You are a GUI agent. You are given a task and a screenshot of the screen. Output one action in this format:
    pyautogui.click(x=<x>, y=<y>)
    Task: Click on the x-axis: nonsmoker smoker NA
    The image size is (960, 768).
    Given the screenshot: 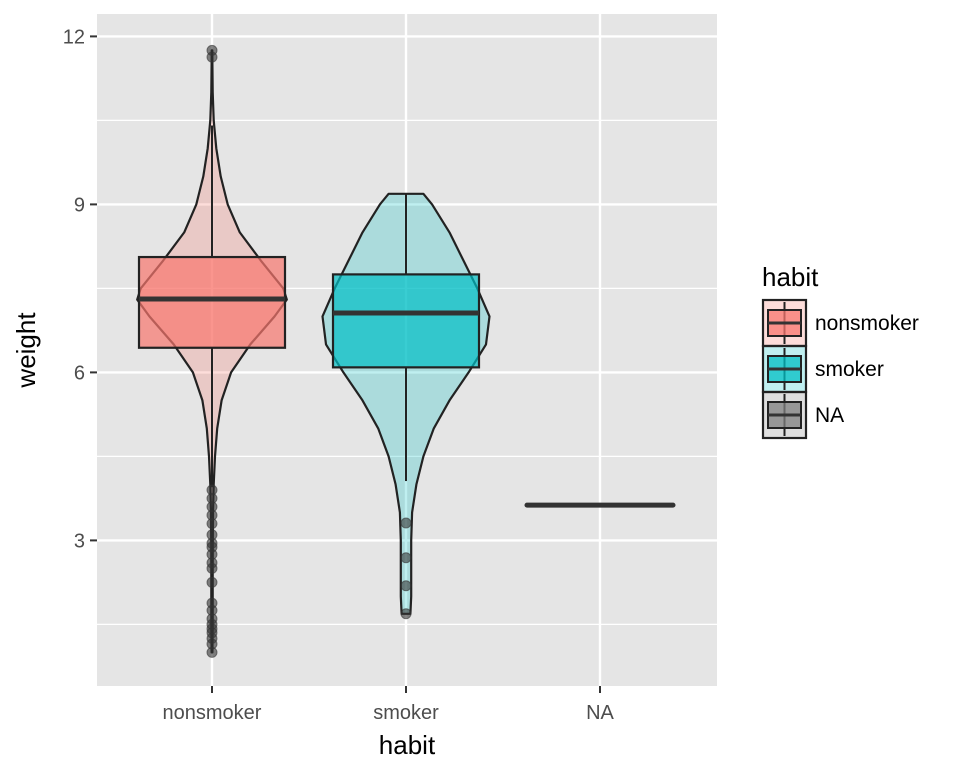 What is the action you would take?
    pyautogui.click(x=389, y=705)
    